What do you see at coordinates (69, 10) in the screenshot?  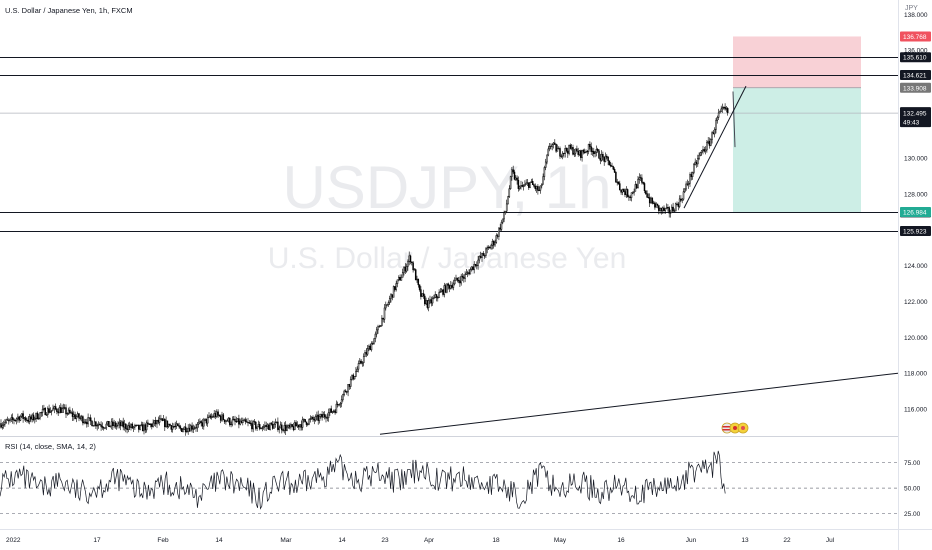 I see `symbol-title: U.S. Dollar / Japanese Yen, 1h, FXCM` at bounding box center [69, 10].